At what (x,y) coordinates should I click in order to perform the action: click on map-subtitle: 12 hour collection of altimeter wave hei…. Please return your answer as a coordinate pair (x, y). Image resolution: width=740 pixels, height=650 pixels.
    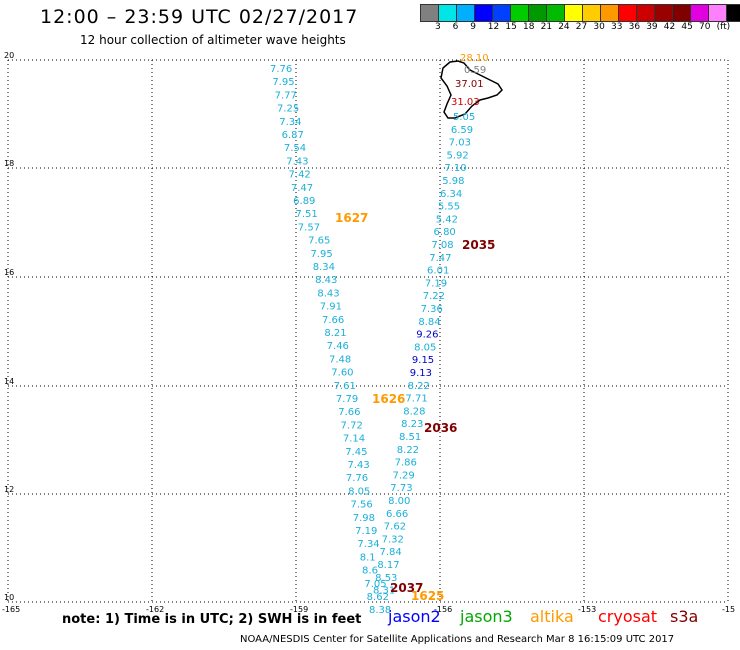
    Looking at the image, I should click on (213, 40).